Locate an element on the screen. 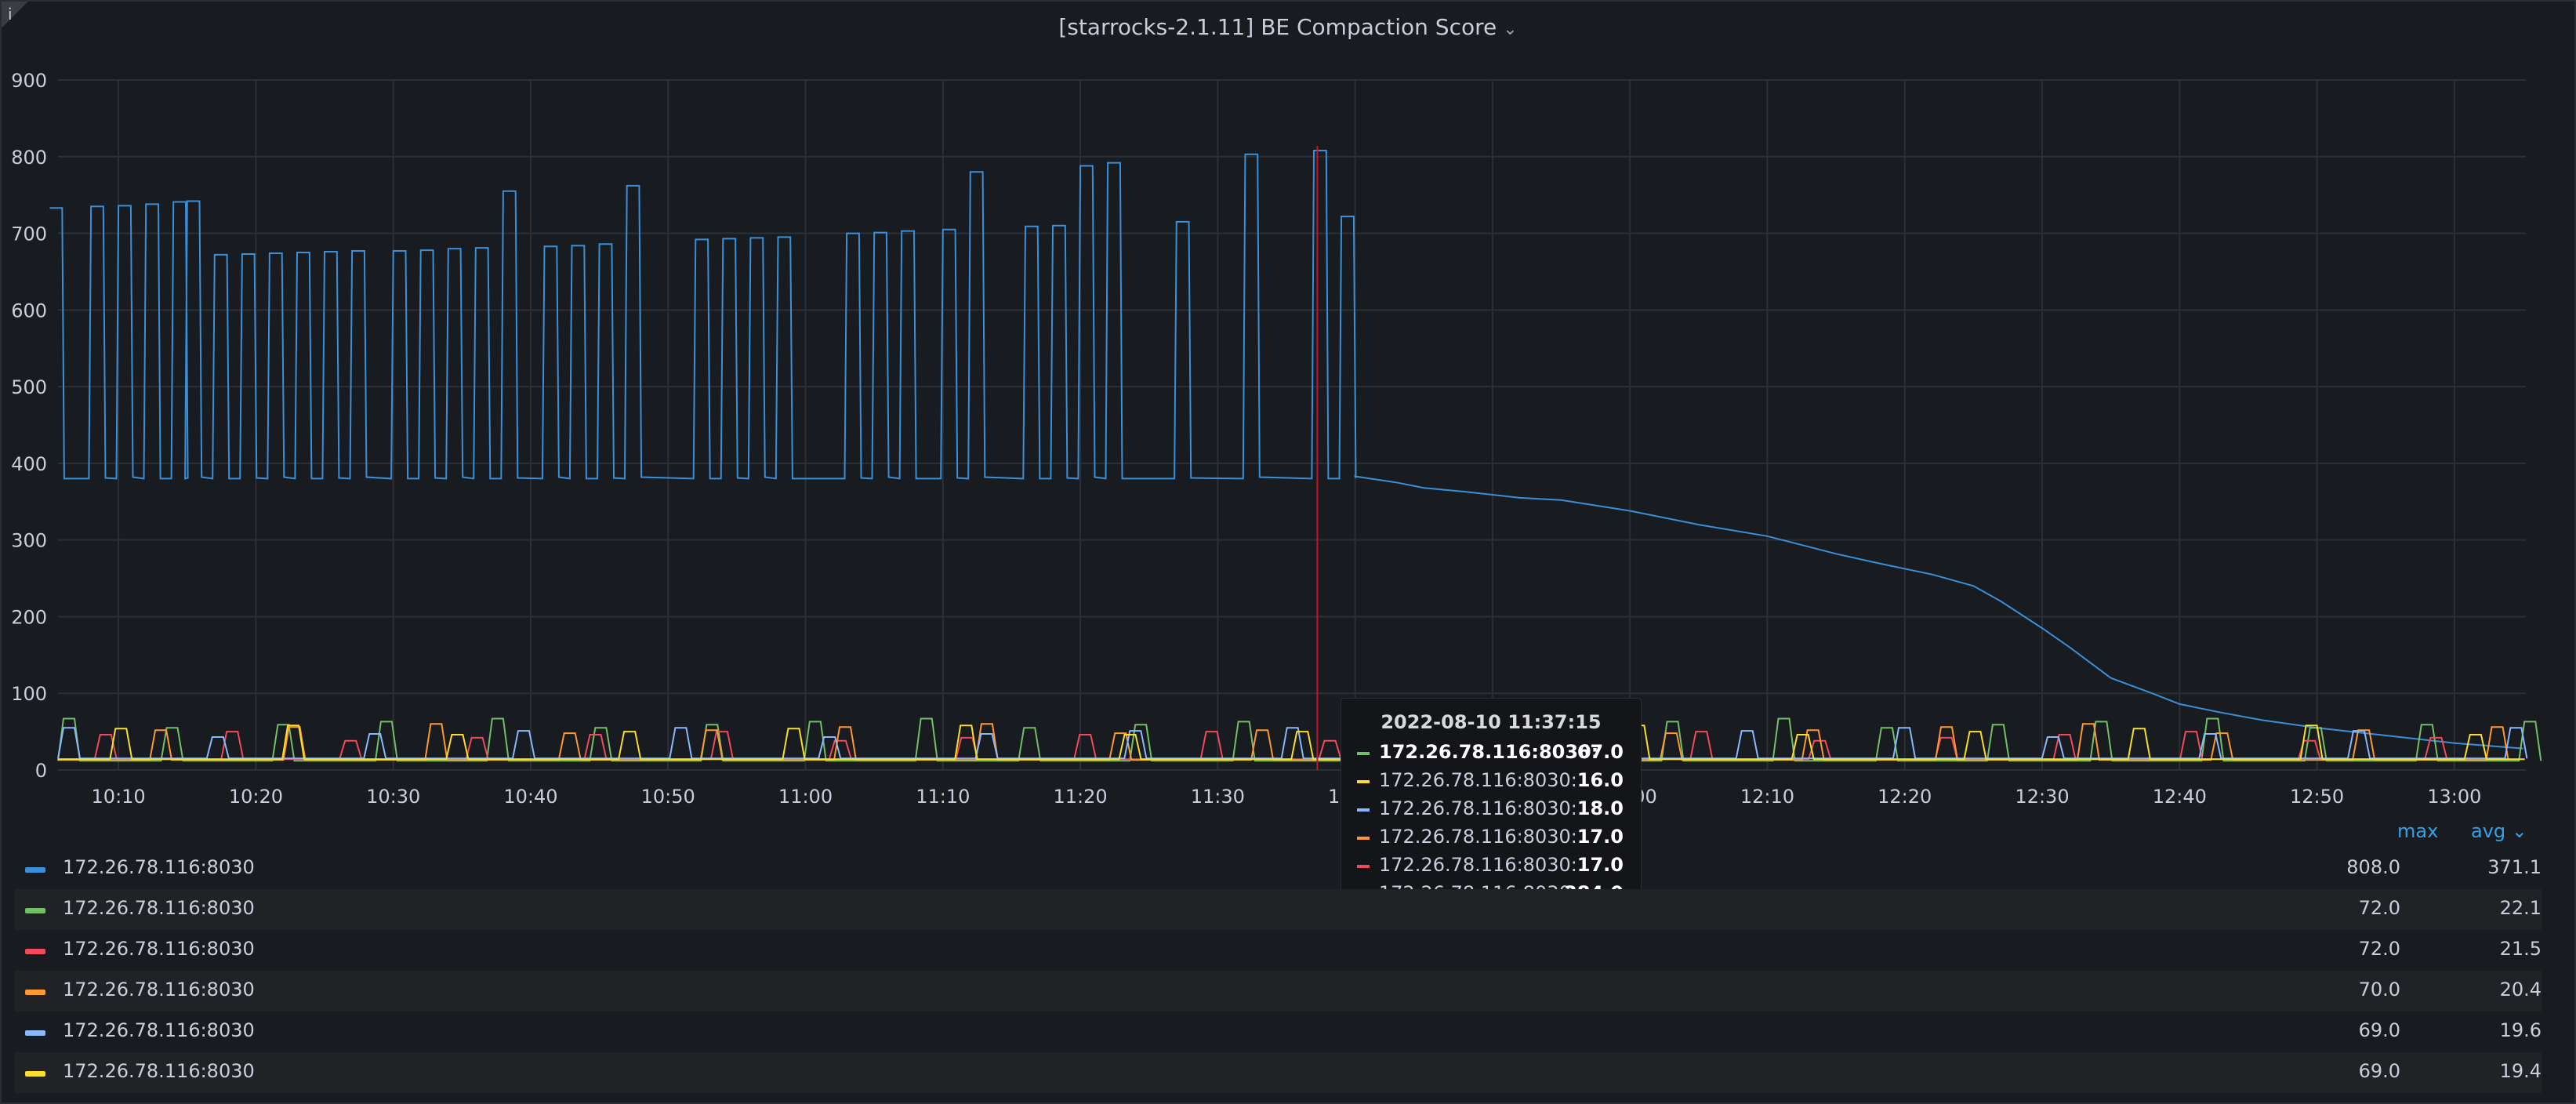  tooltip-value: 67.0 is located at coordinates (1600, 752).